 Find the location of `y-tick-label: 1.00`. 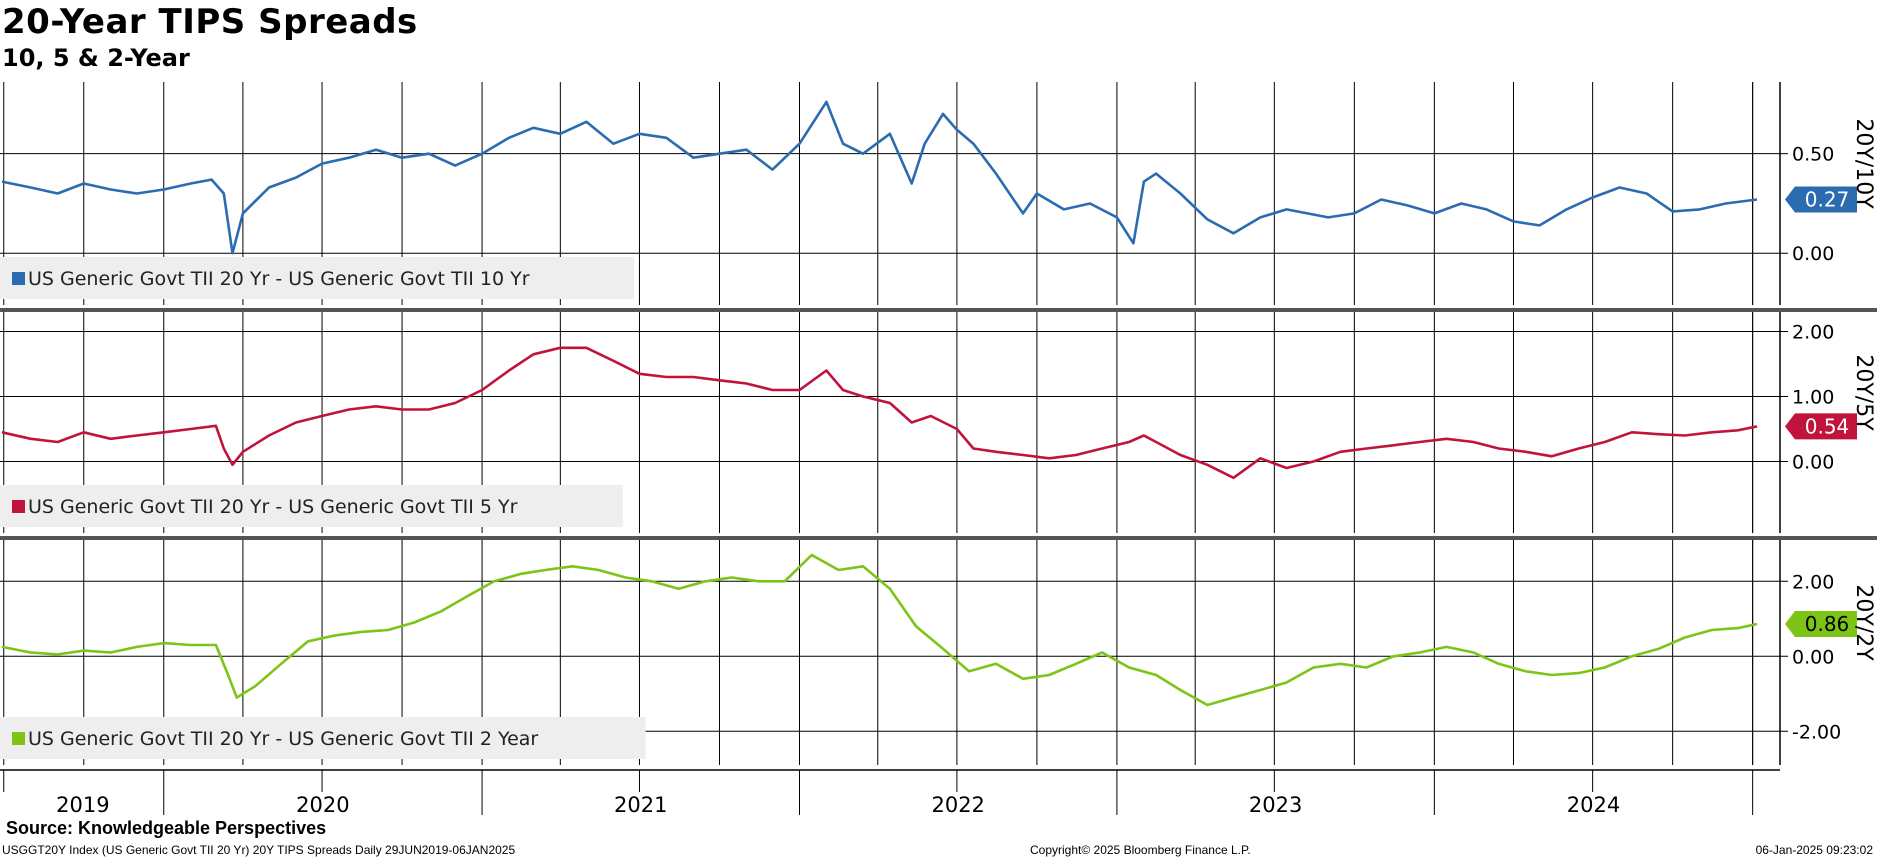

y-tick-label: 1.00 is located at coordinates (1813, 398).